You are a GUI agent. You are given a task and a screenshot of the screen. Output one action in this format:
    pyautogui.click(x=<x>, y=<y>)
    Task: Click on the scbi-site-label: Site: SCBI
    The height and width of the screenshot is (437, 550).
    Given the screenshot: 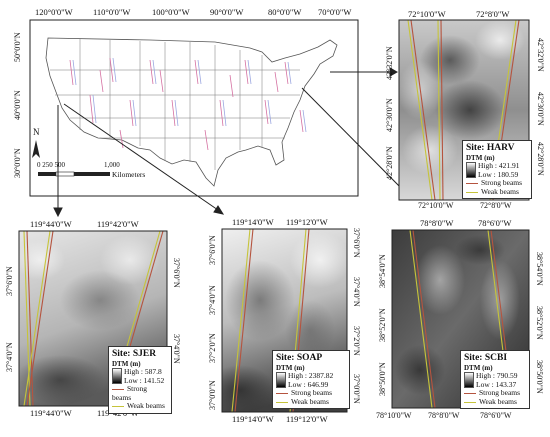 What is the action you would take?
    pyautogui.click(x=486, y=358)
    